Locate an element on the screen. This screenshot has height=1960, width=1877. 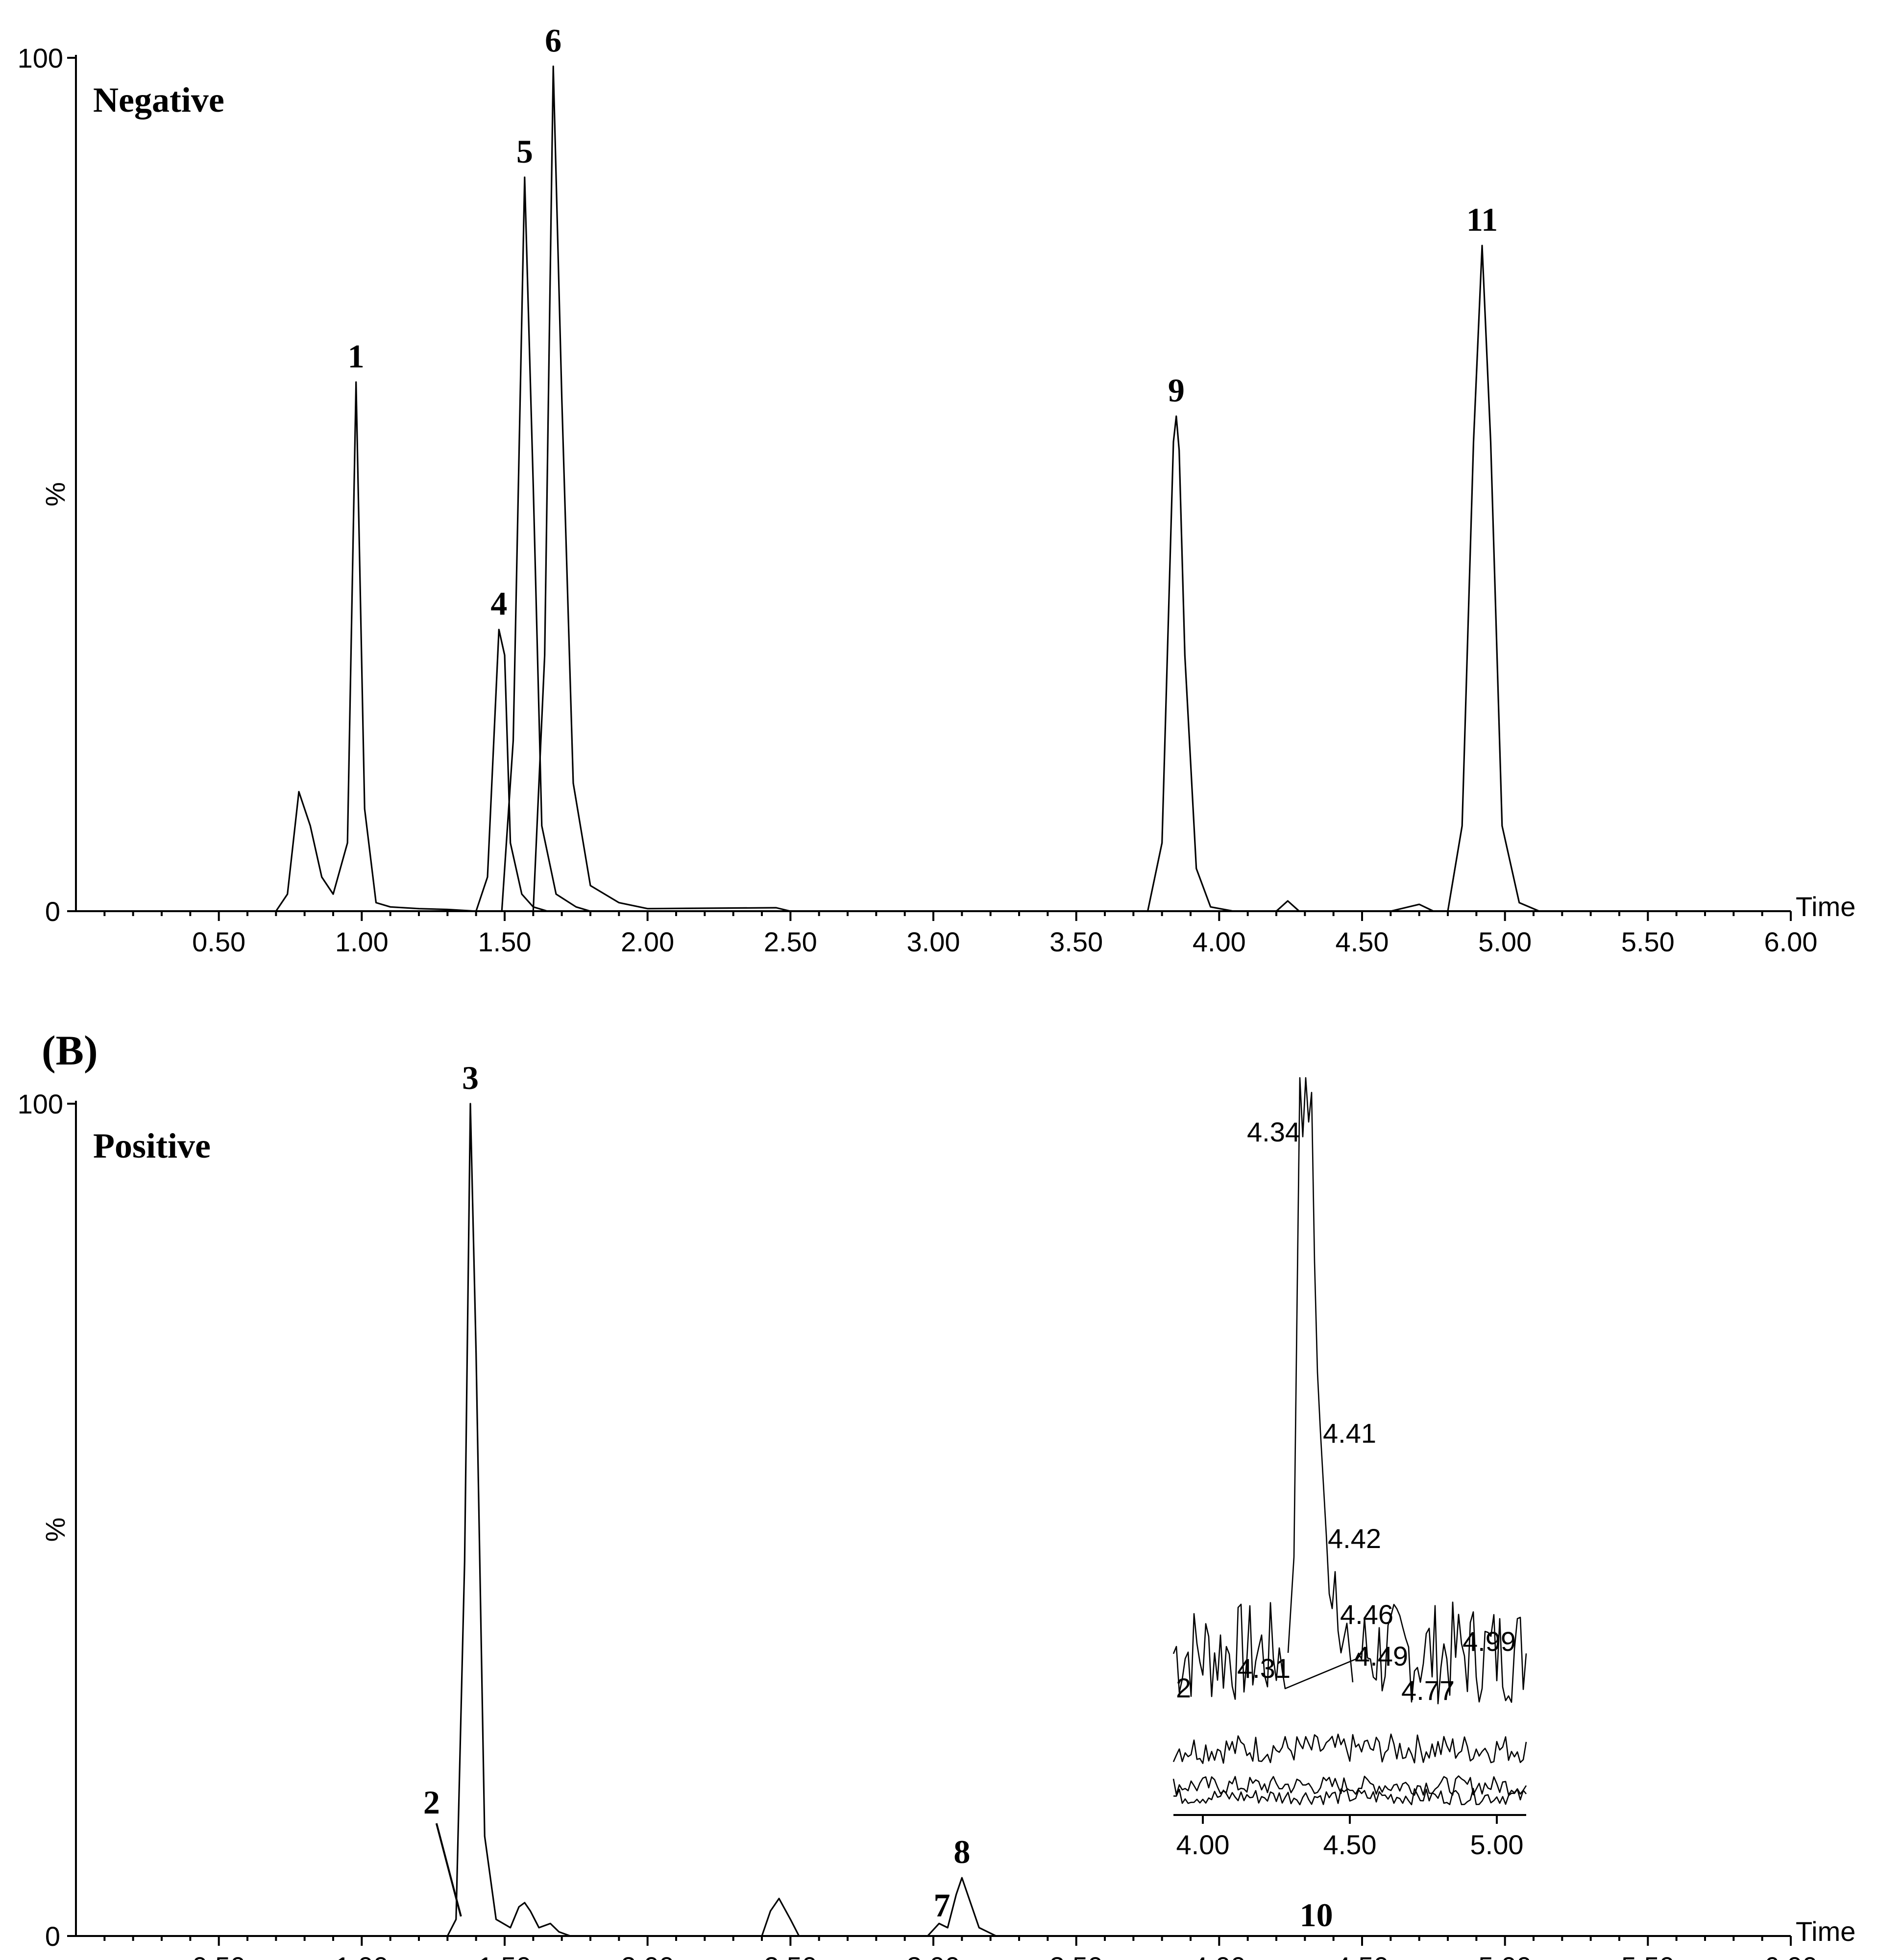
retention-time-label: 4.42 is located at coordinates (1355, 1539).